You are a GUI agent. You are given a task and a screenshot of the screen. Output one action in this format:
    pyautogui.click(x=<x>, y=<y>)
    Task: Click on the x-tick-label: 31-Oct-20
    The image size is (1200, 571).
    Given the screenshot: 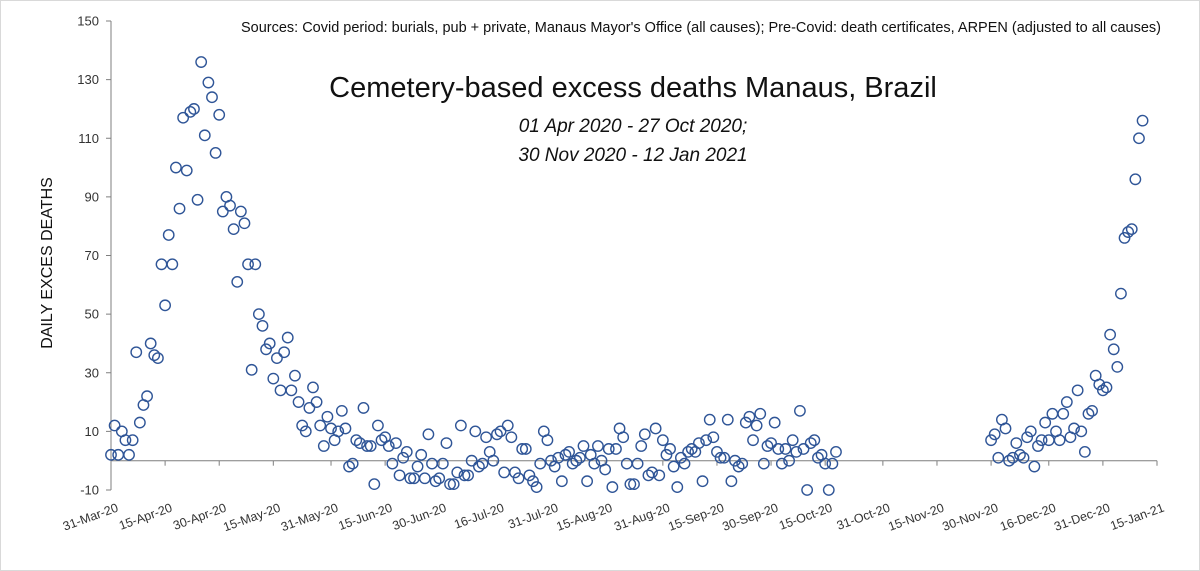 What is the action you would take?
    pyautogui.click(x=863, y=517)
    